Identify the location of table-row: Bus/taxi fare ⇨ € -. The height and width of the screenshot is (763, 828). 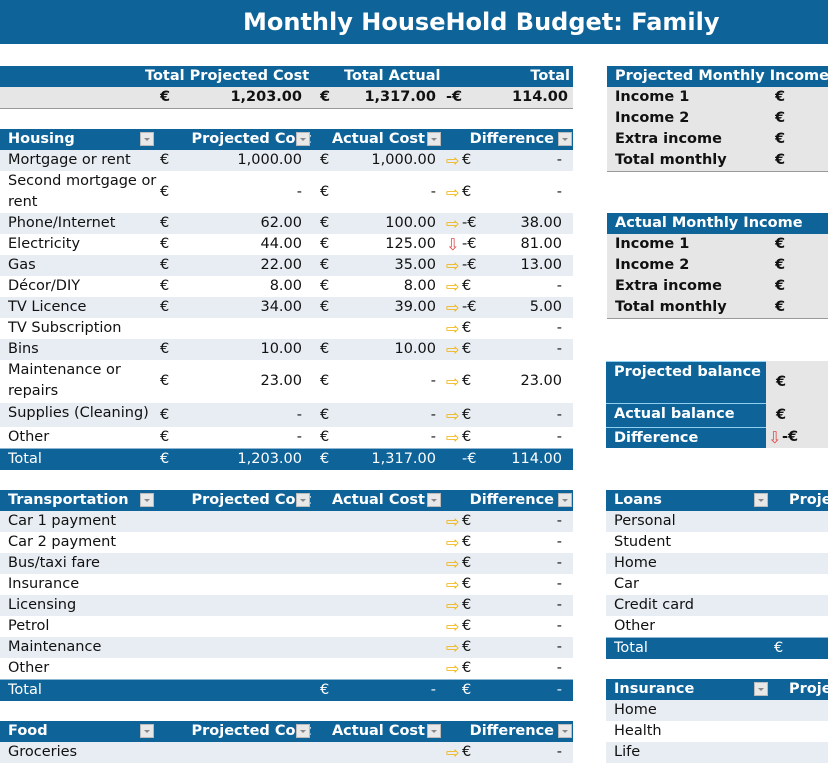
(286, 563).